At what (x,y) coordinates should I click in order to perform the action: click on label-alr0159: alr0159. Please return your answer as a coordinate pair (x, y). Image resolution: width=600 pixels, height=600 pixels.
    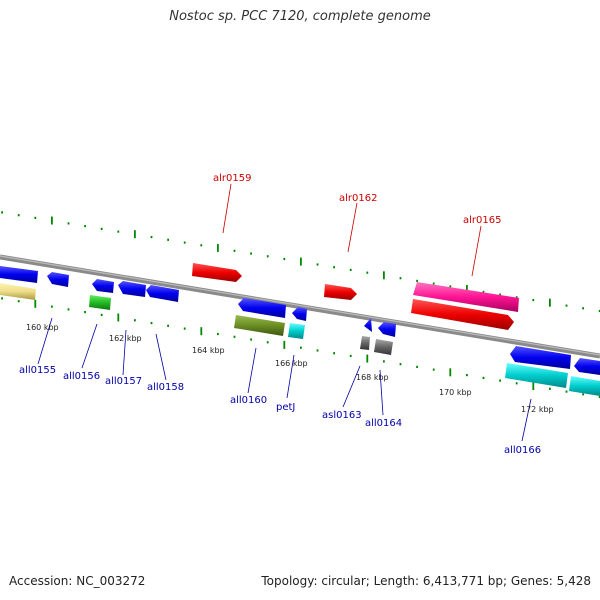
    Looking at the image, I should click on (232, 178).